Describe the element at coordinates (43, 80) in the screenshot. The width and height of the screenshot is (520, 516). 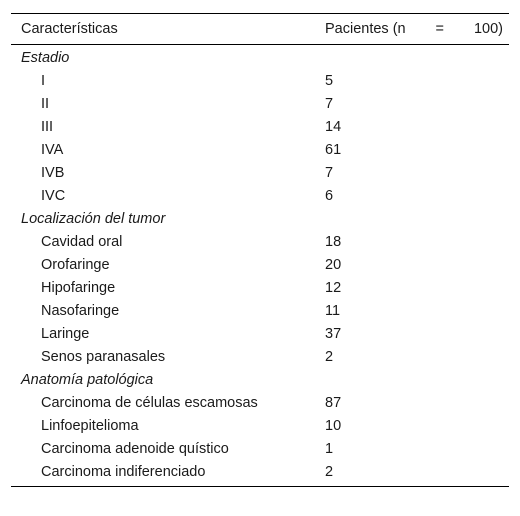
I see `row-label: I` at that location.